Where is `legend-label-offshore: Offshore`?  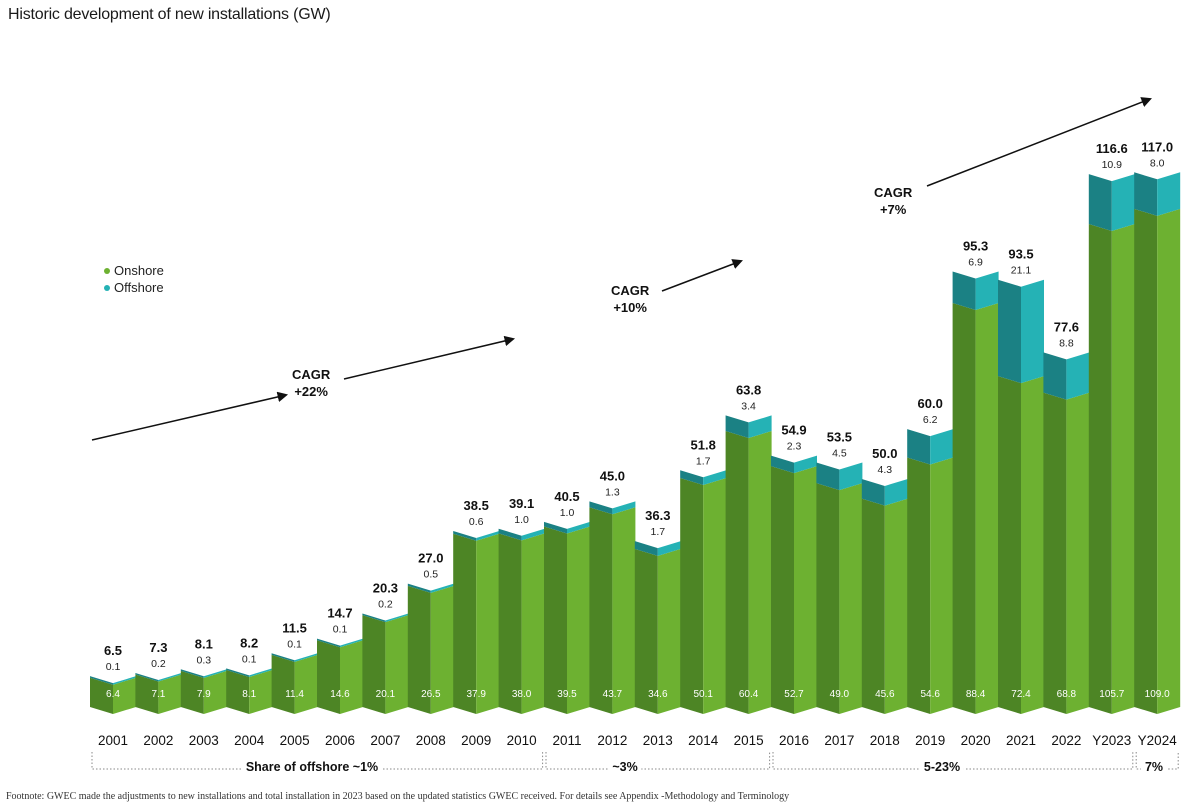
legend-label-offshore: Offshore is located at coordinates (139, 287).